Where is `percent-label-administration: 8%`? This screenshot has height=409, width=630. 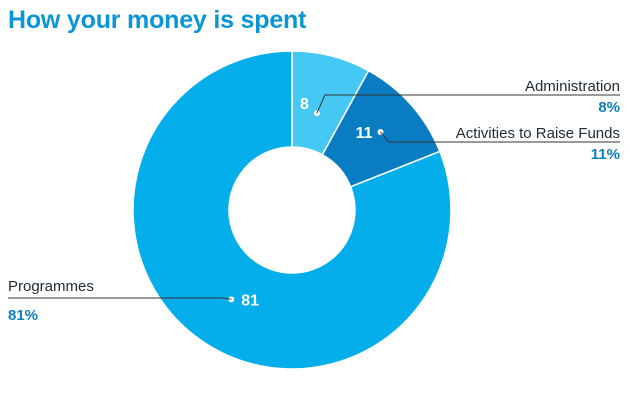 percent-label-administration: 8% is located at coordinates (609, 107).